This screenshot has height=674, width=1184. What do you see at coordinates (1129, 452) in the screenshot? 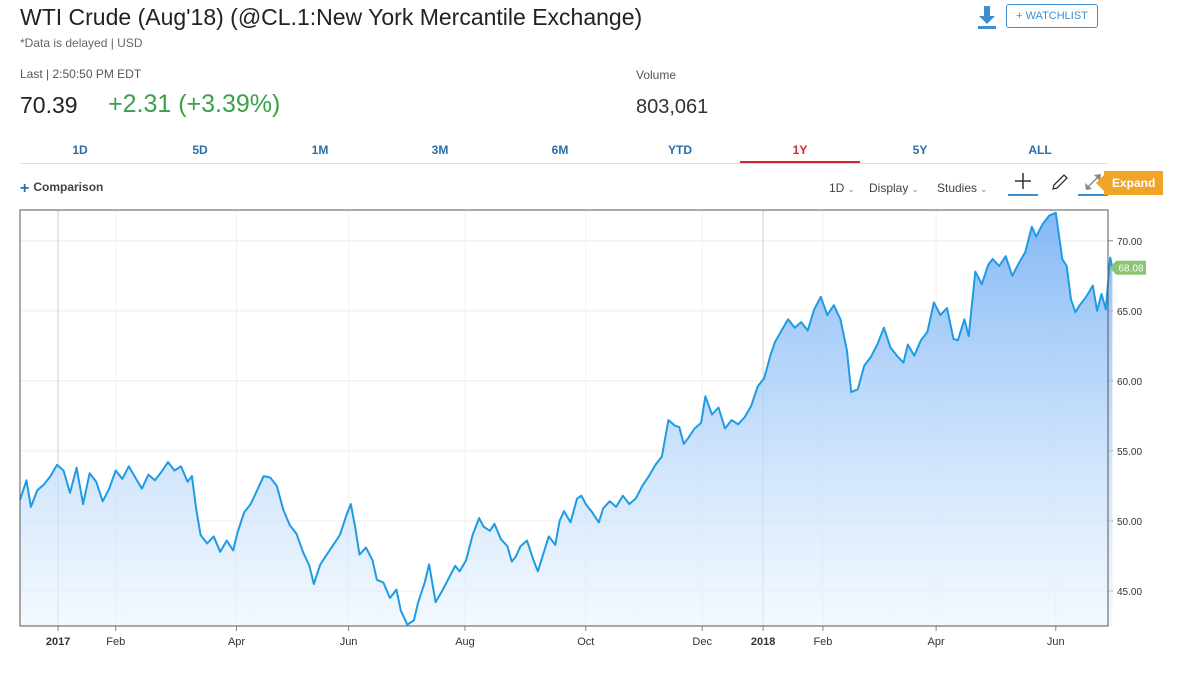
I see `y-tick-label: 55.00` at bounding box center [1129, 452].